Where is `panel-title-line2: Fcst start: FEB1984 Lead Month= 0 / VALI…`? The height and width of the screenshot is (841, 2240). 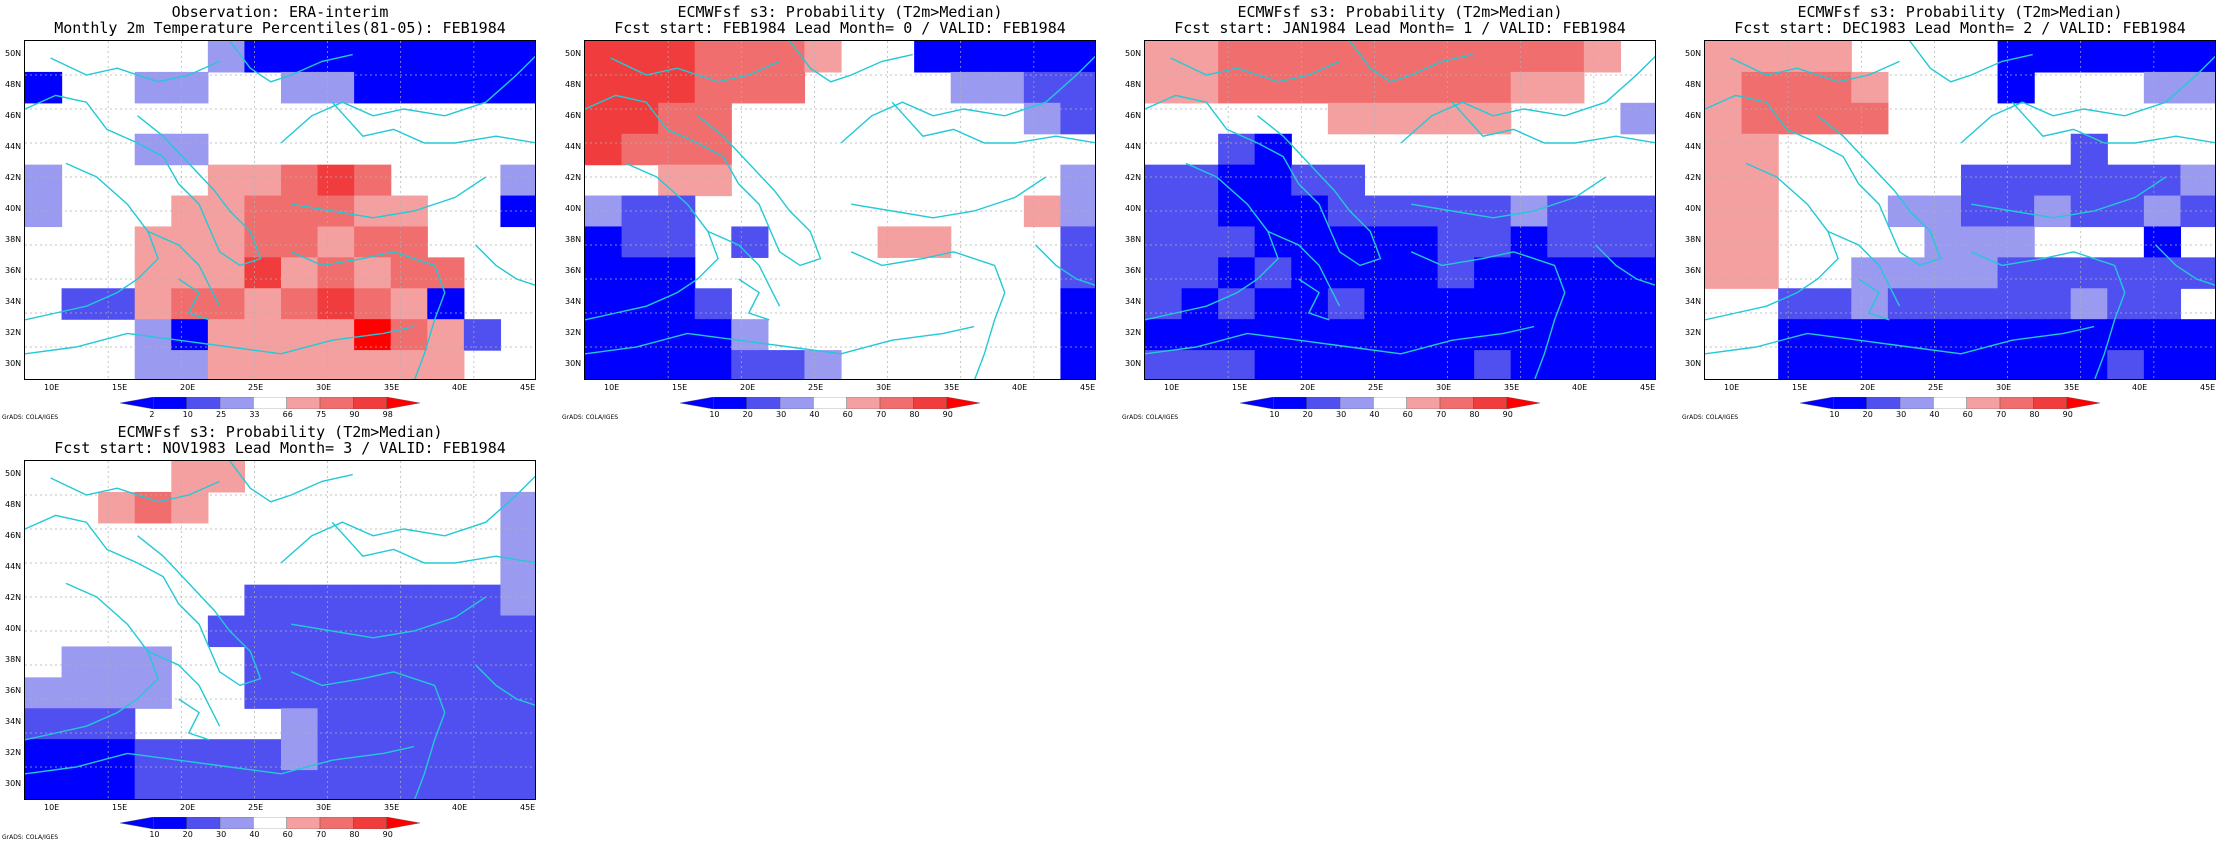 panel-title-line2: Fcst start: FEB1984 Lead Month= 0 / VALI… is located at coordinates (840, 28).